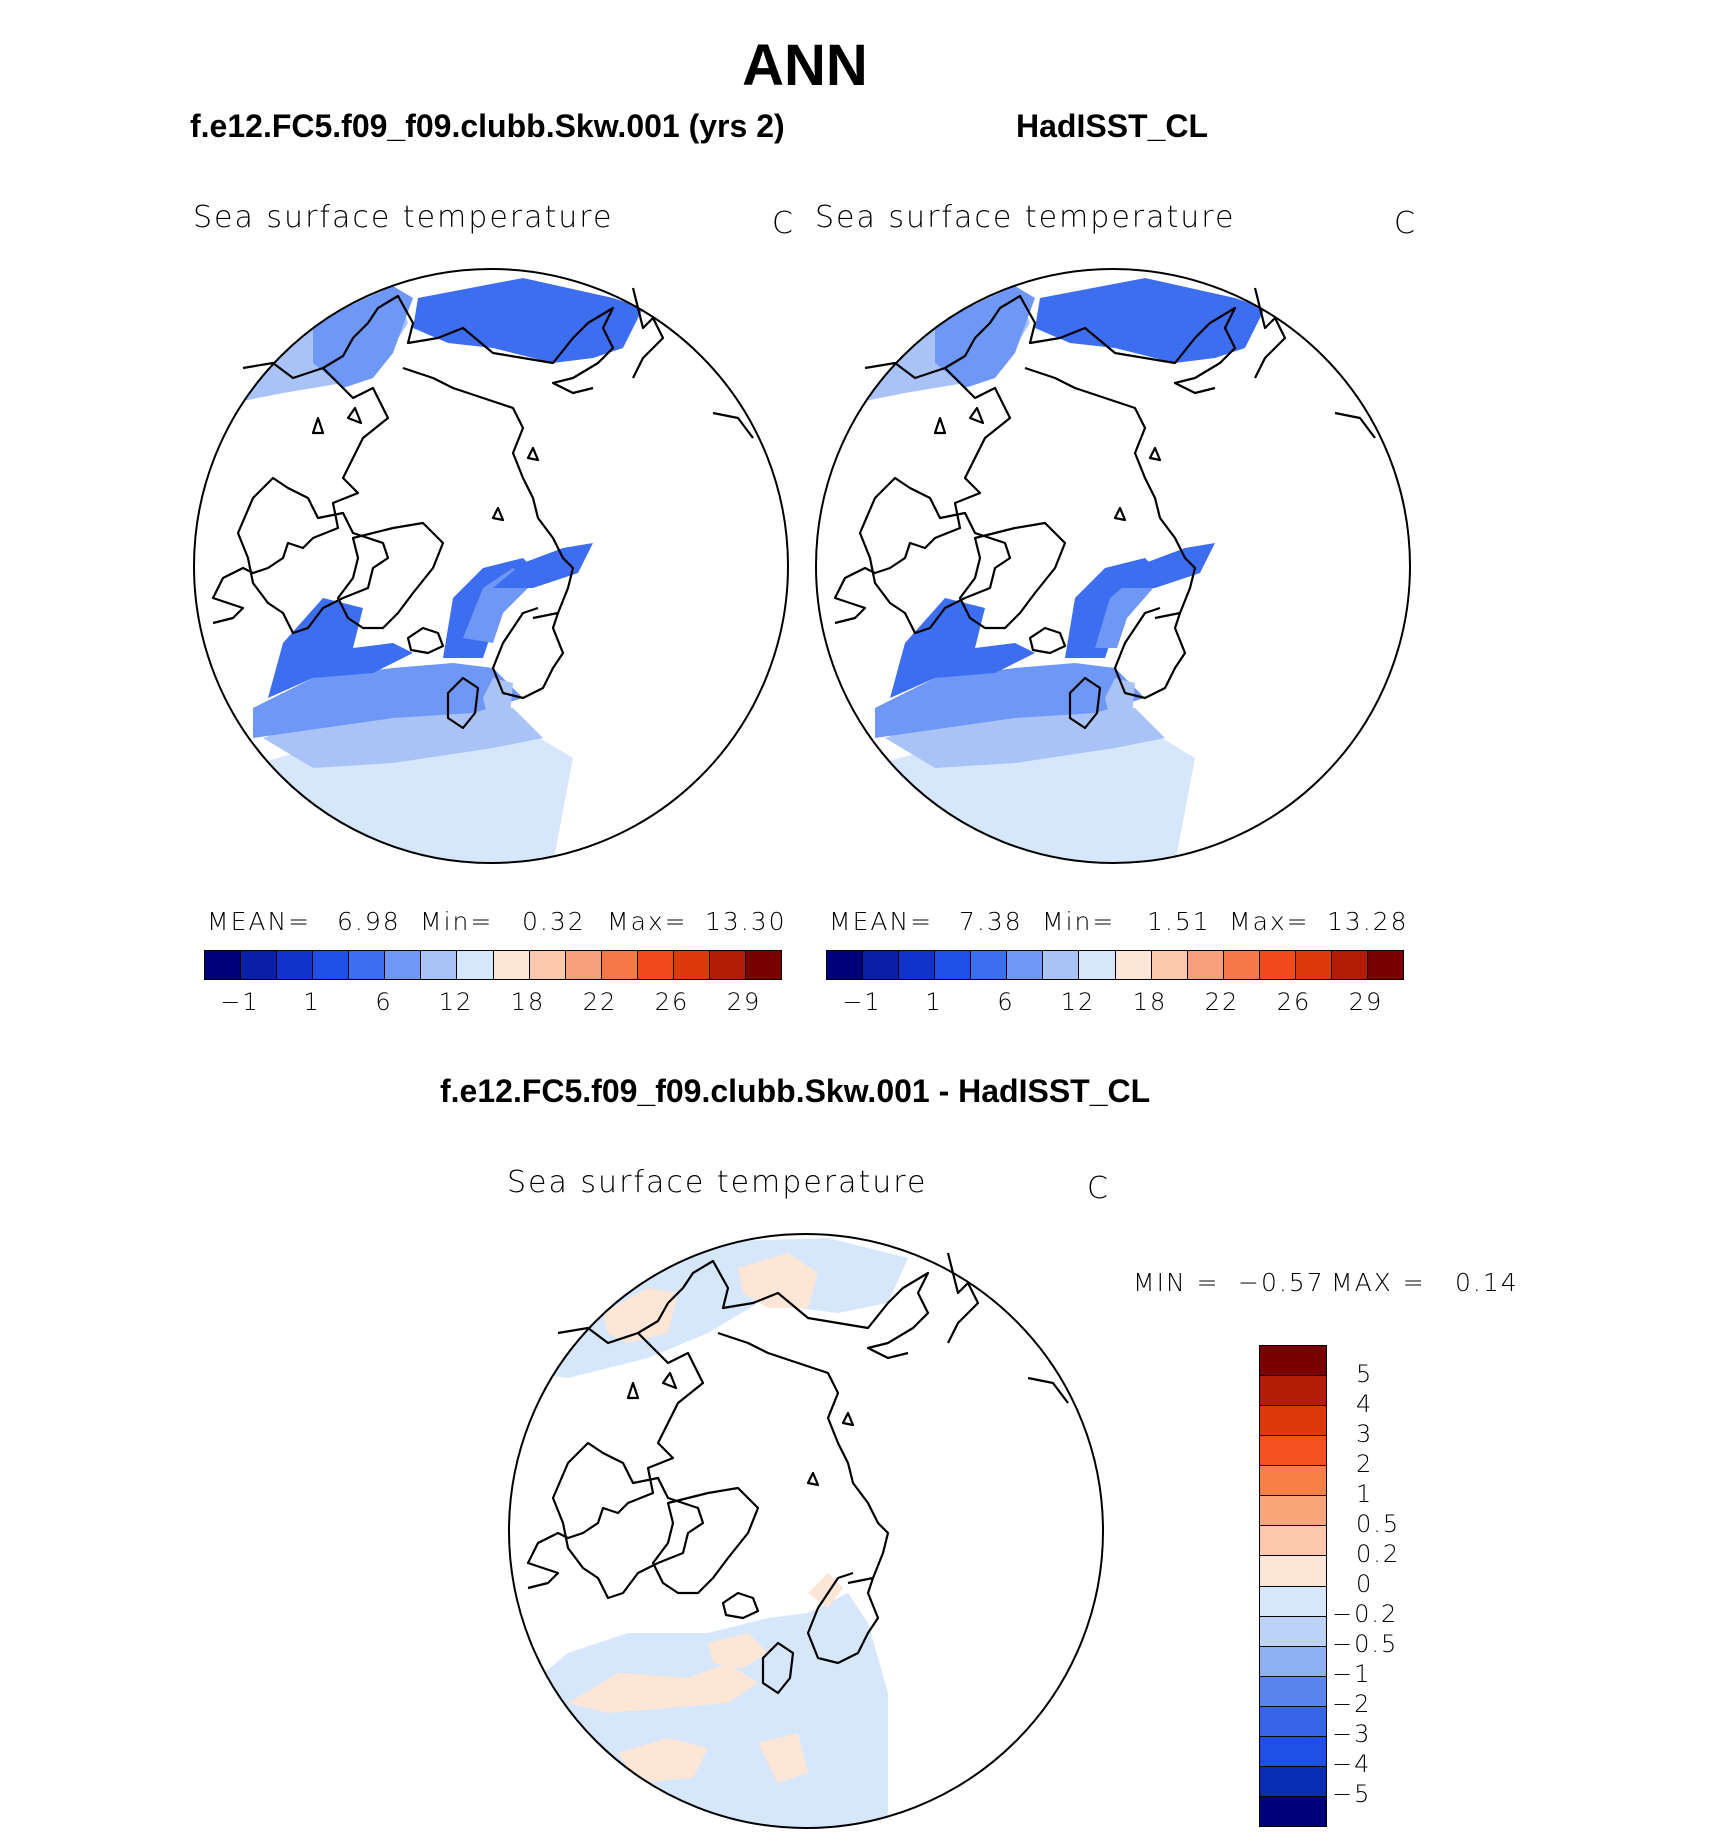  What do you see at coordinates (744, 1002) in the screenshot?
I see `colorbar-tick-label: 29` at bounding box center [744, 1002].